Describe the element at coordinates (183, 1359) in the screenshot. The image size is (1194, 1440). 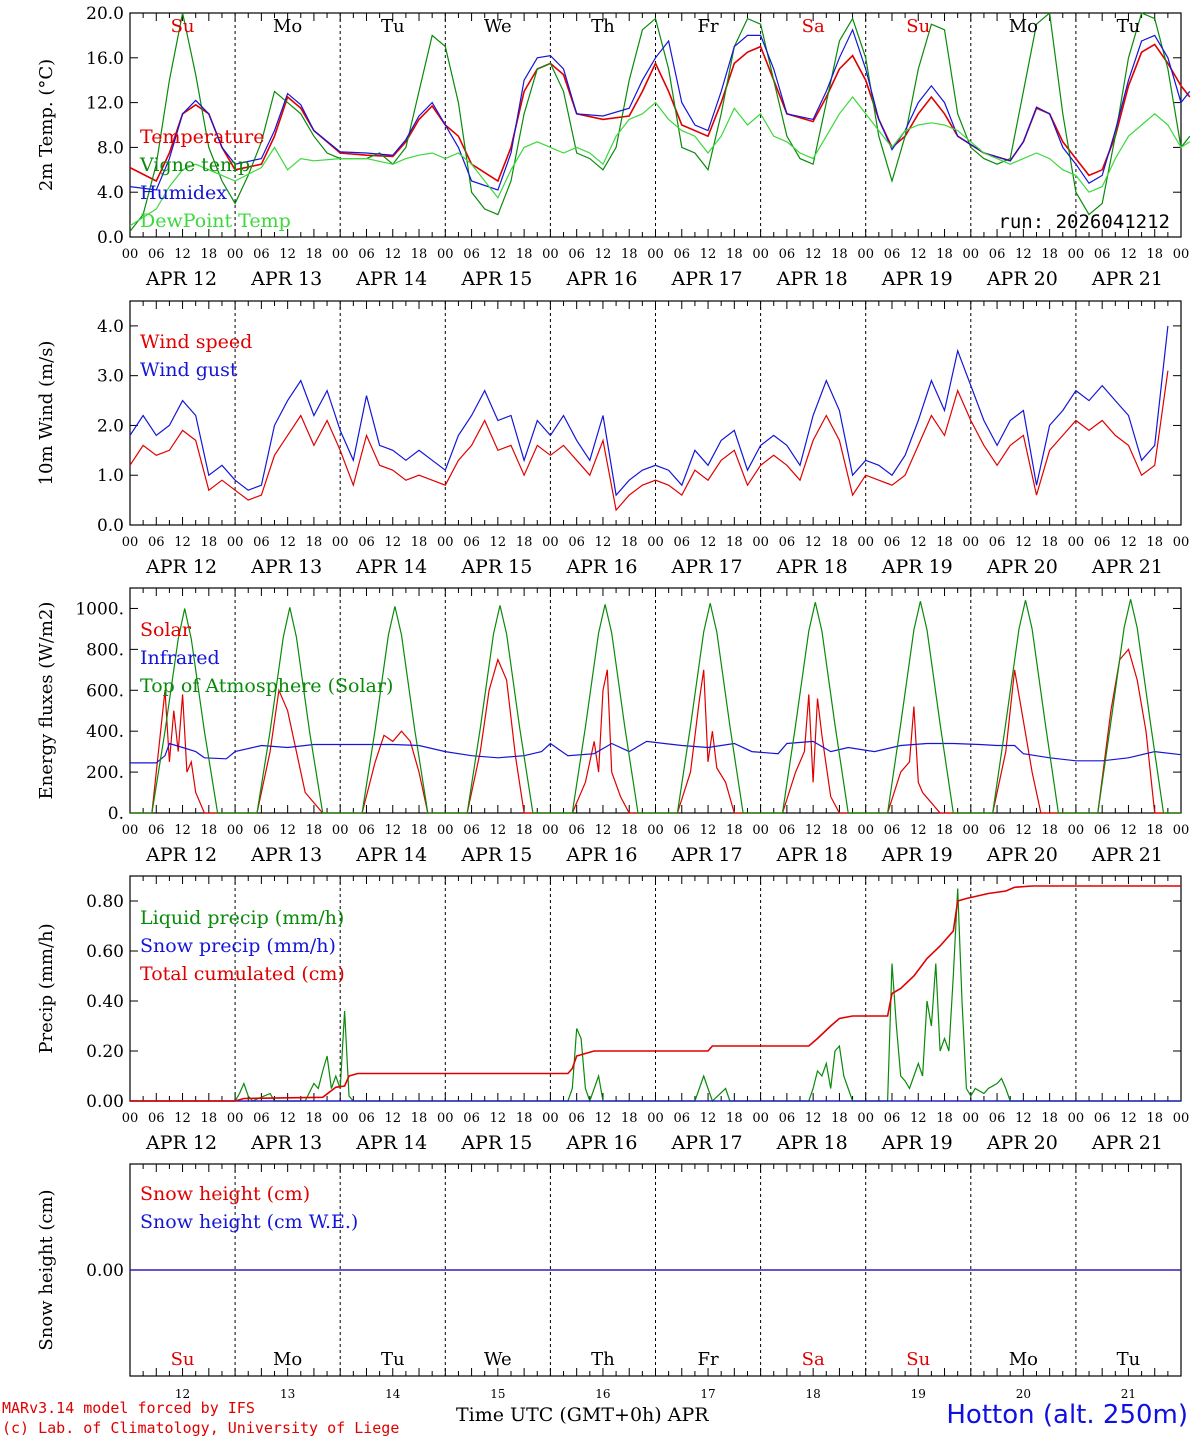
I see `weekday-label-bottom: Su` at that location.